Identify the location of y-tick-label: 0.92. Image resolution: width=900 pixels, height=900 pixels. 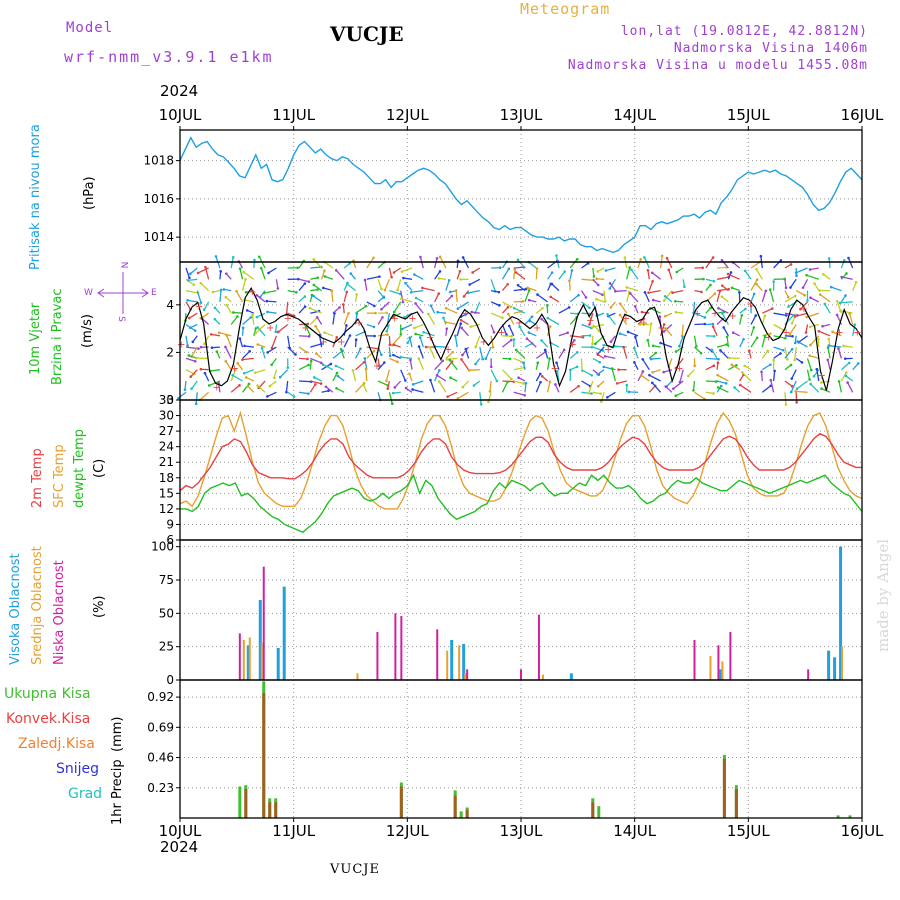
(160, 697).